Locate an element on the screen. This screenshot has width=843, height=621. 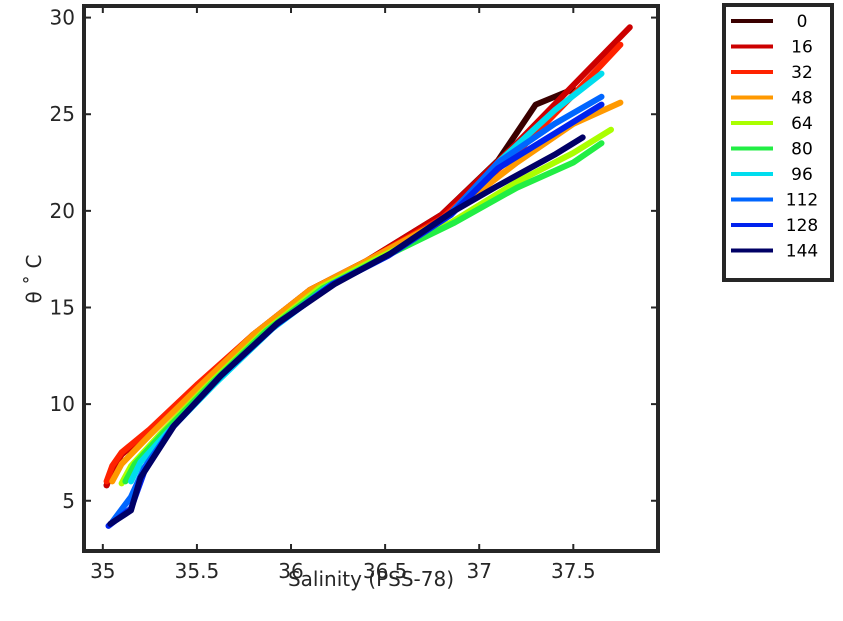
y-tick-label: 5 is located at coordinates (68, 501).